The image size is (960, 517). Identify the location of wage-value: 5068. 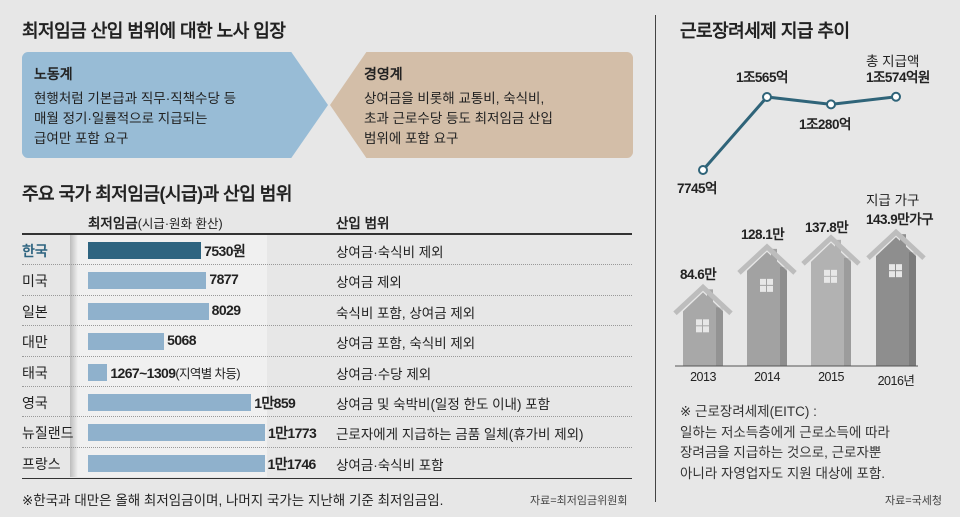
(181, 340).